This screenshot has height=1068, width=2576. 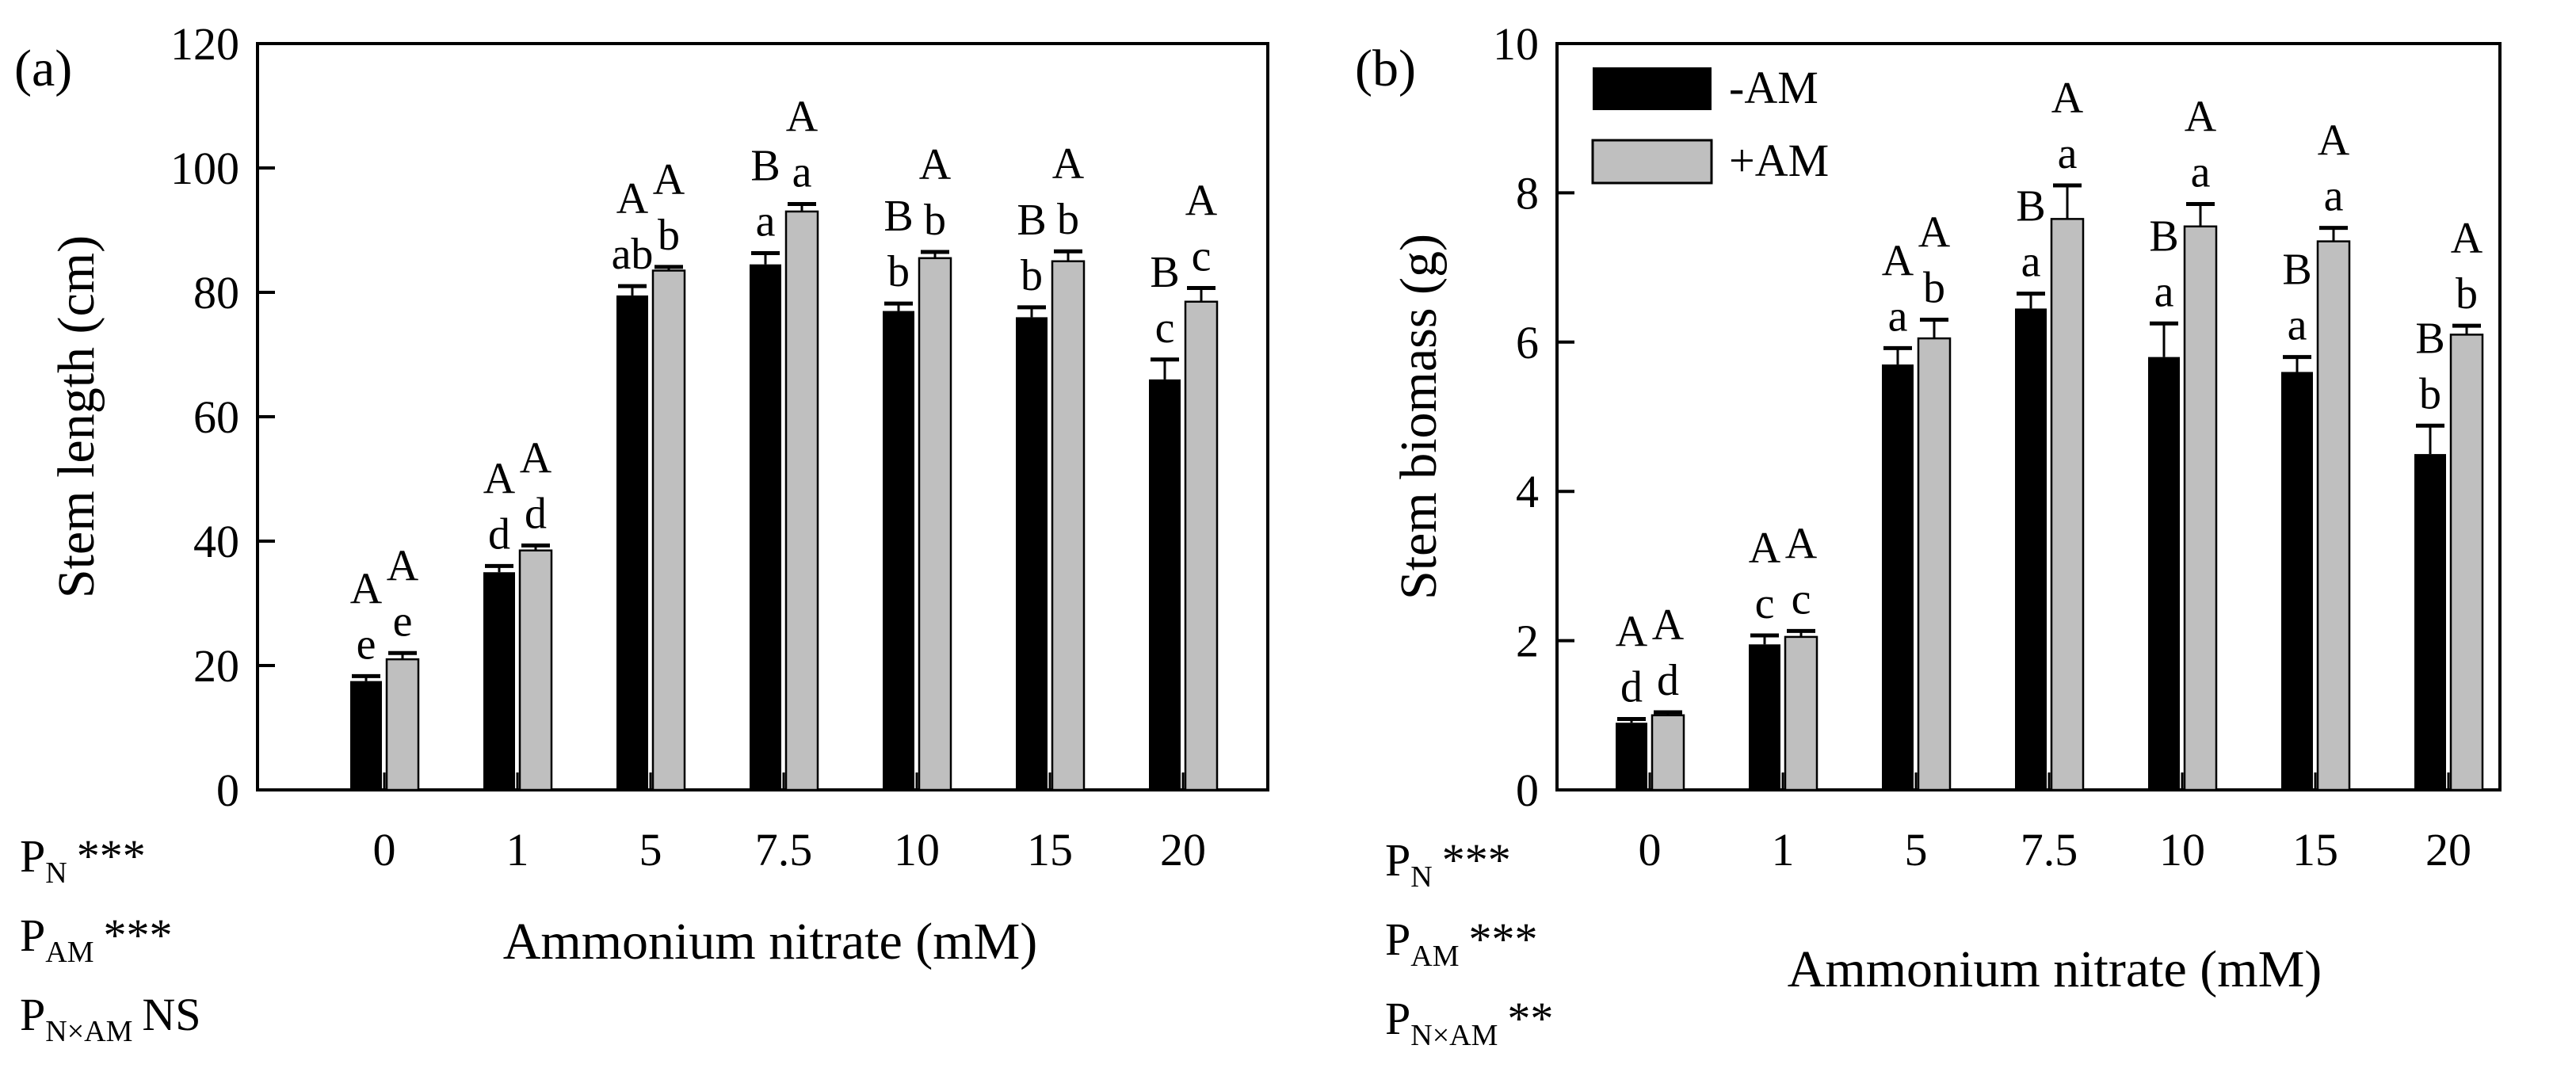 I want to click on y-tick-label: 40, so click(x=216, y=541).